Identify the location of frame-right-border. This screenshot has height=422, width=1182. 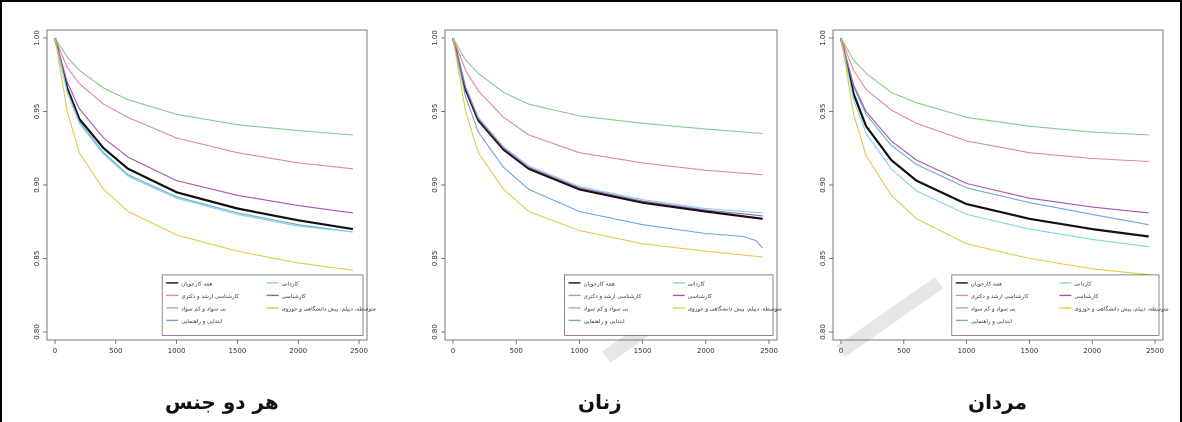
(1181, 211).